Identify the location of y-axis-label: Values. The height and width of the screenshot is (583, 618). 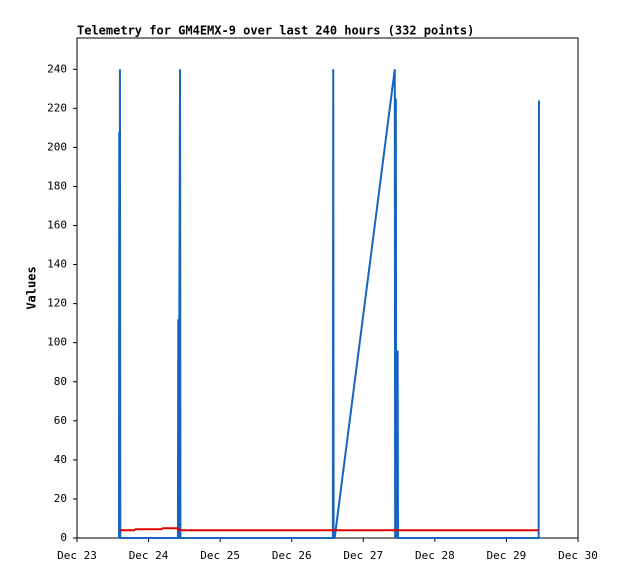
(32, 287).